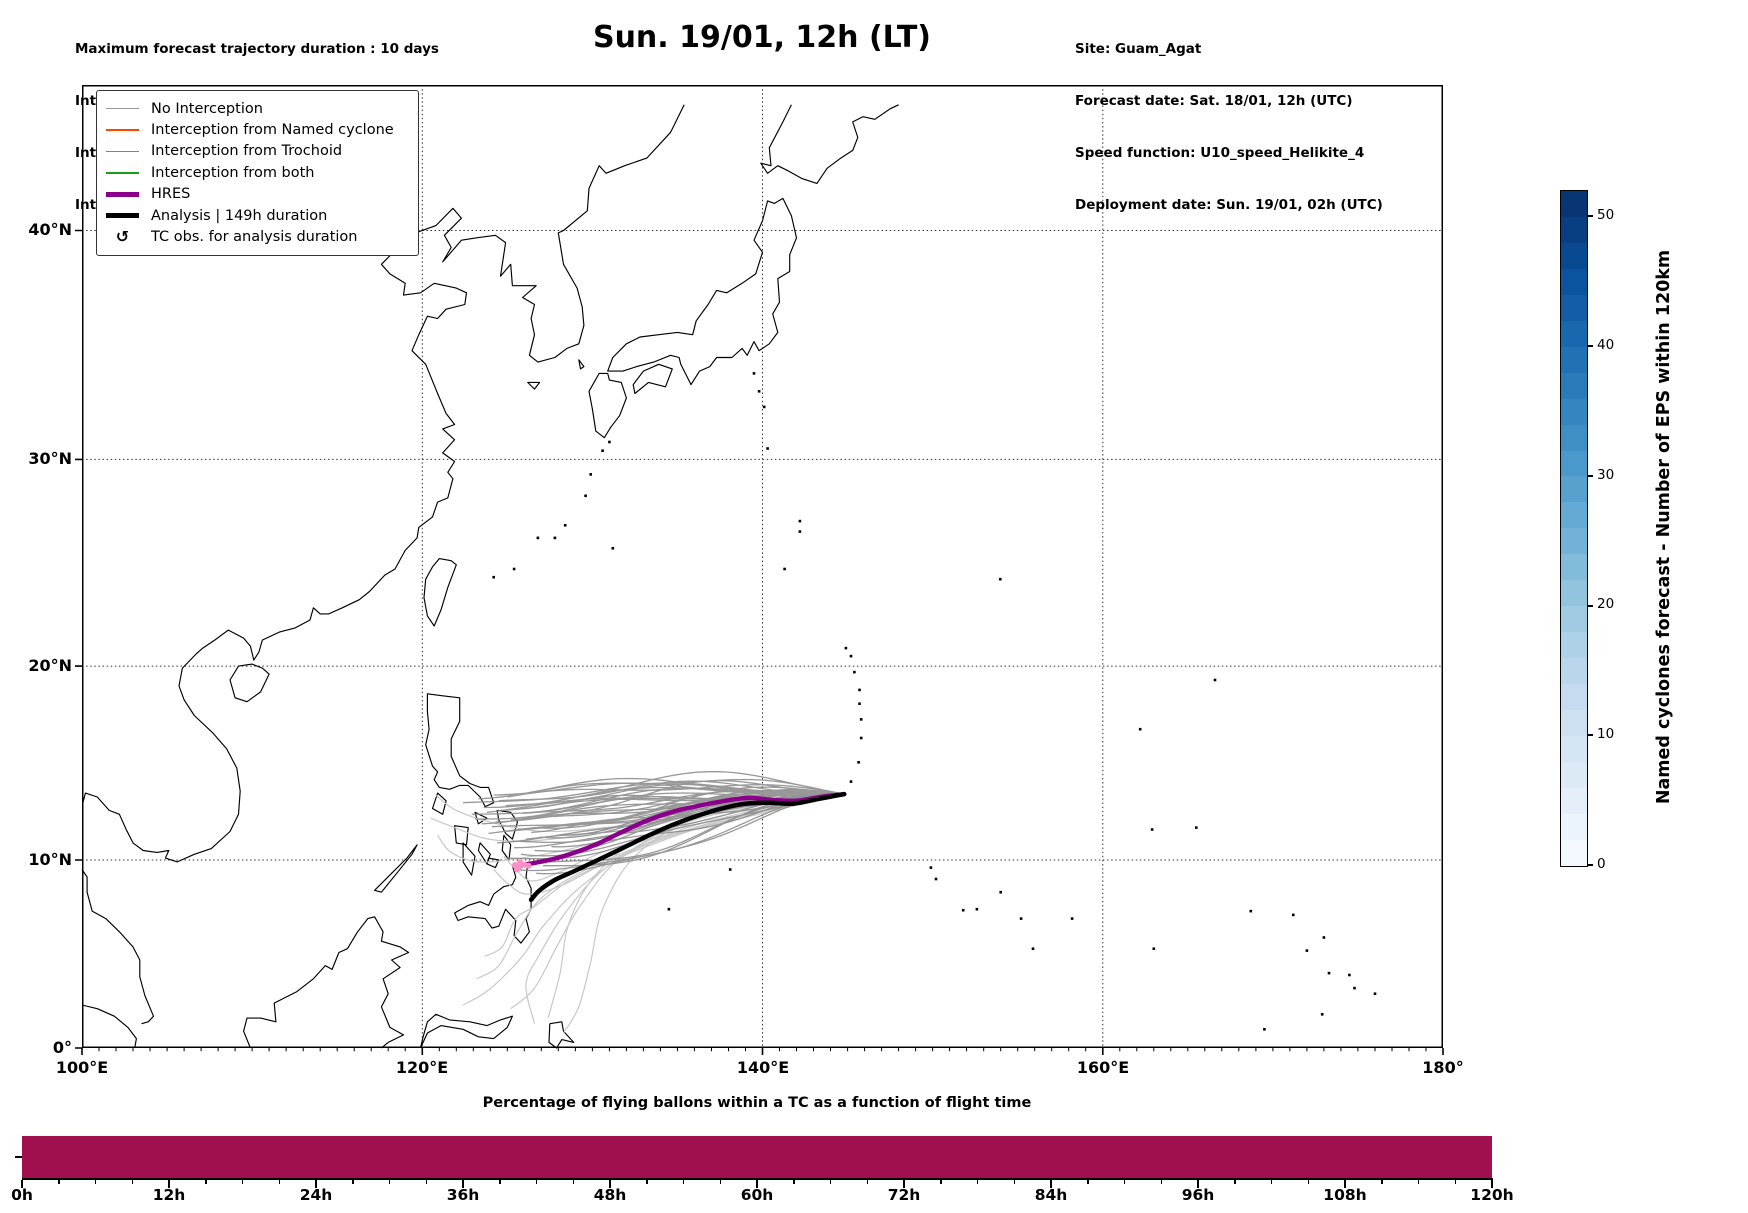 This screenshot has height=1213, width=1748. Describe the element at coordinates (122, 237) in the screenshot. I see `cyclone-symbol-icon: ↺` at that location.